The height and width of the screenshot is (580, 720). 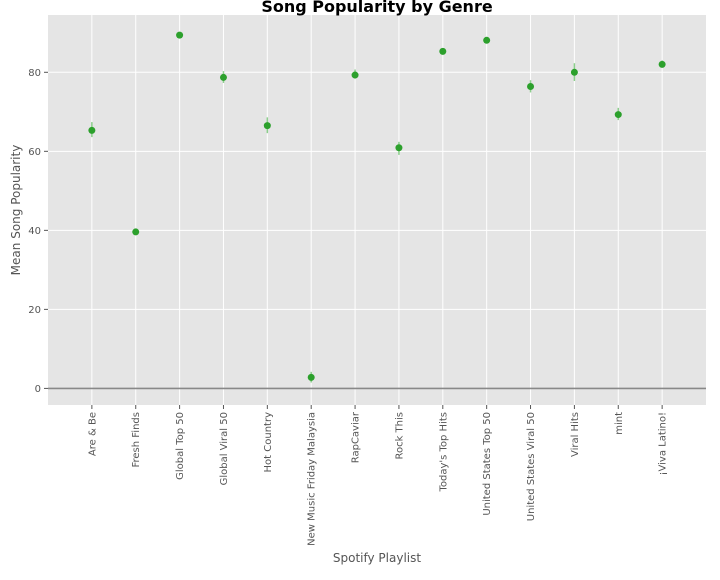 I want to click on y-axis-label: Mean Song Popularity, so click(x=16, y=210).